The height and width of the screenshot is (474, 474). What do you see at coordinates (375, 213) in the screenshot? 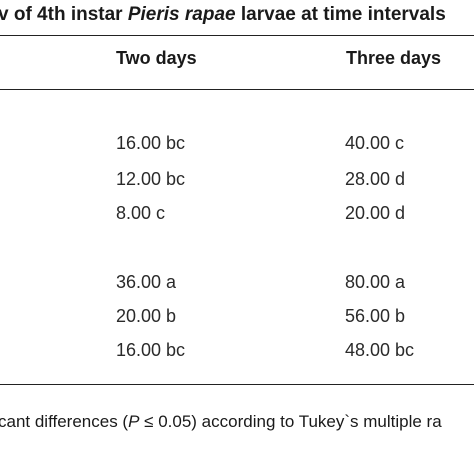
I see `table-cell: 20.00 d` at bounding box center [375, 213].